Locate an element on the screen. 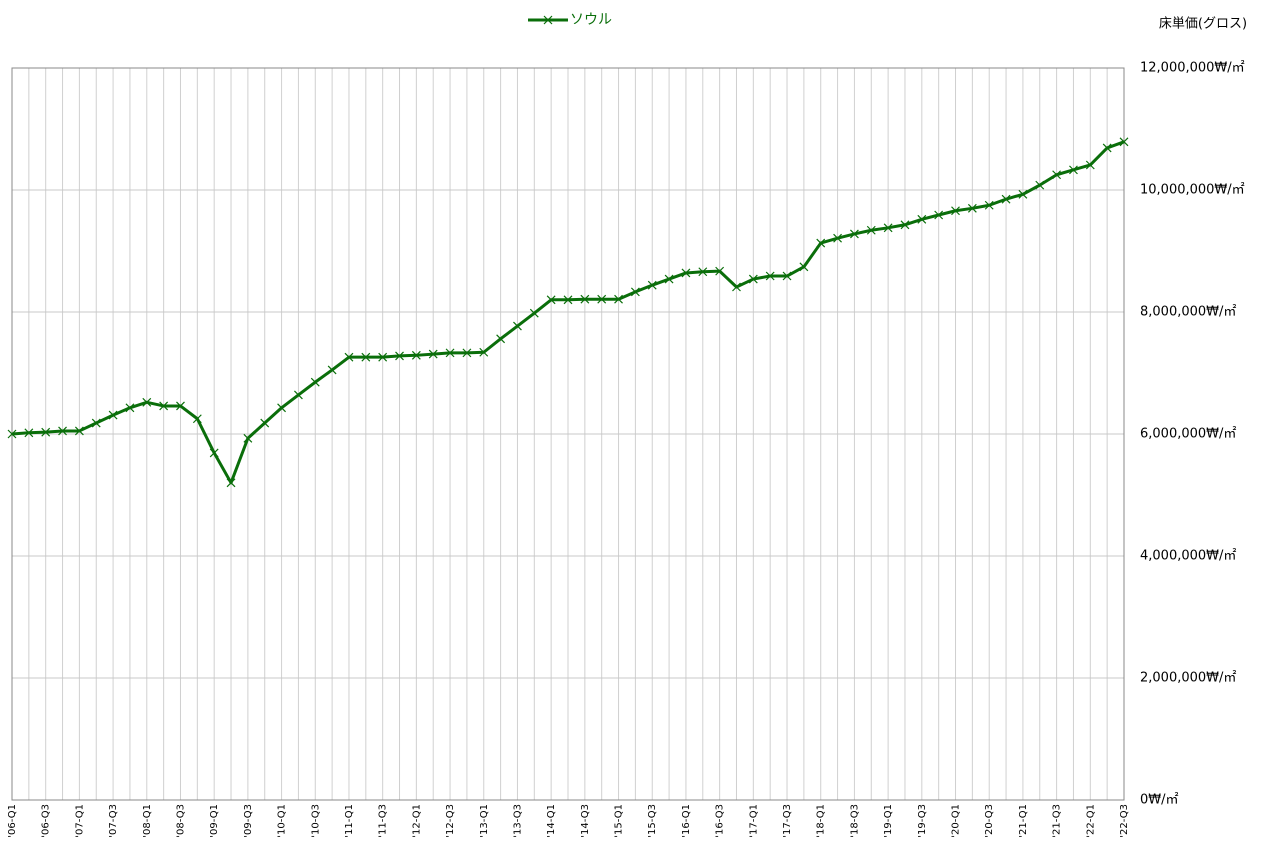 This screenshot has width=1283, height=855. x-tick-label: '10-Q1 is located at coordinates (282, 821).